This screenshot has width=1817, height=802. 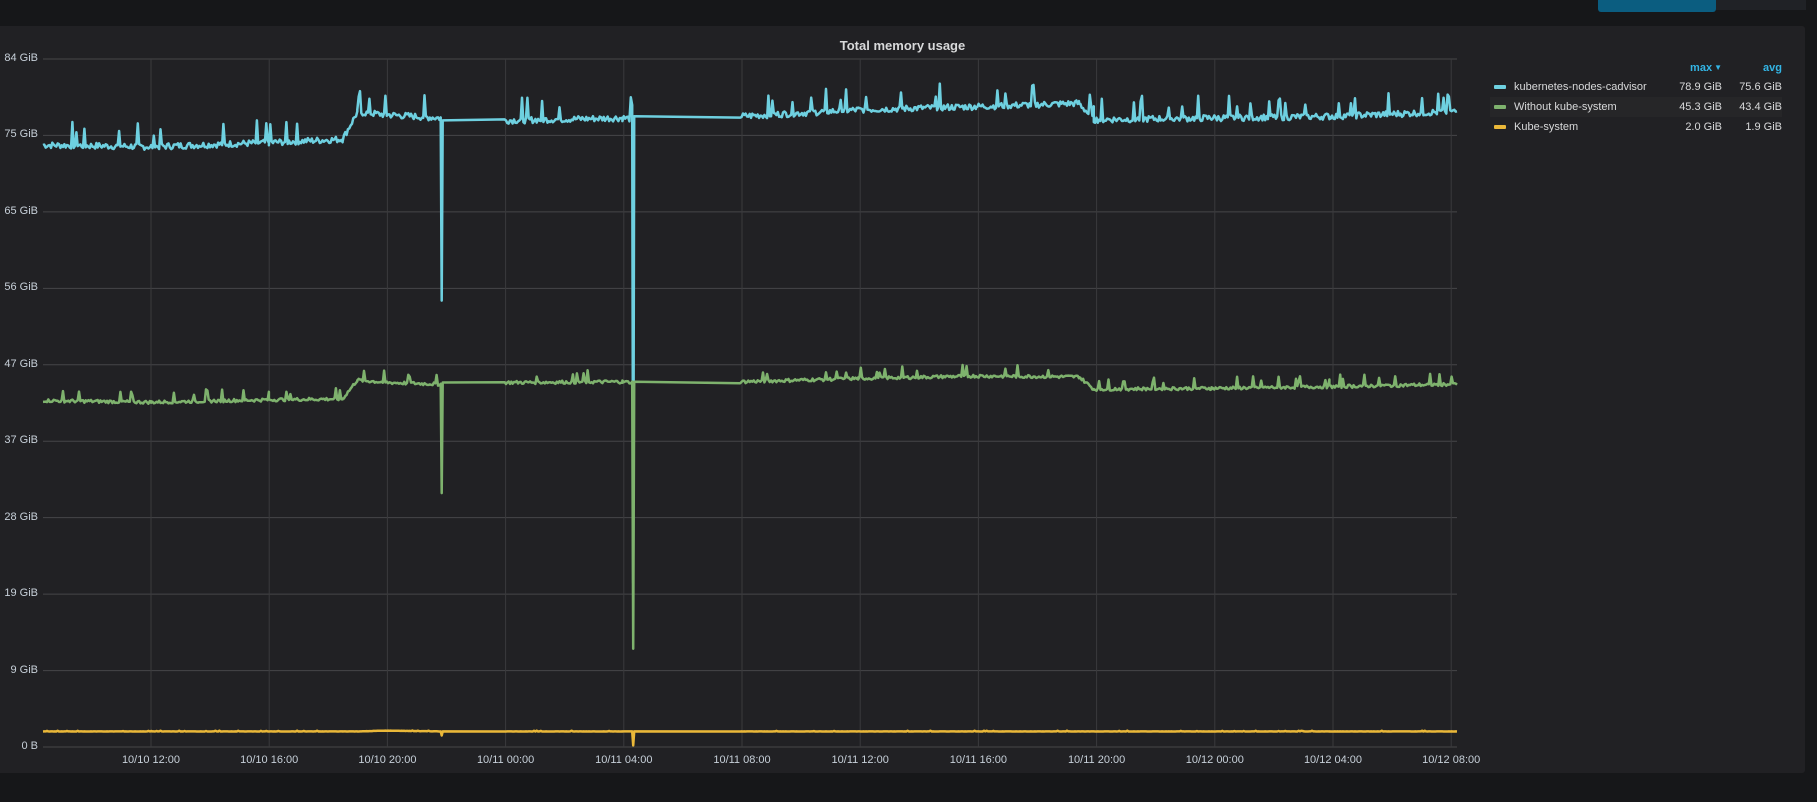 I want to click on legend-header: max ▼ avg, so click(x=1636, y=68).